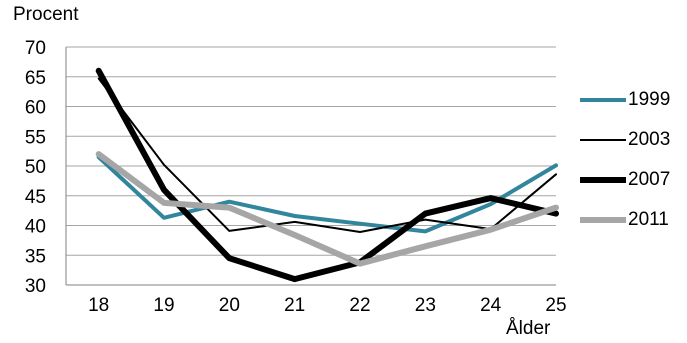  What do you see at coordinates (425, 305) in the screenshot?
I see `x-tick-label: 23` at bounding box center [425, 305].